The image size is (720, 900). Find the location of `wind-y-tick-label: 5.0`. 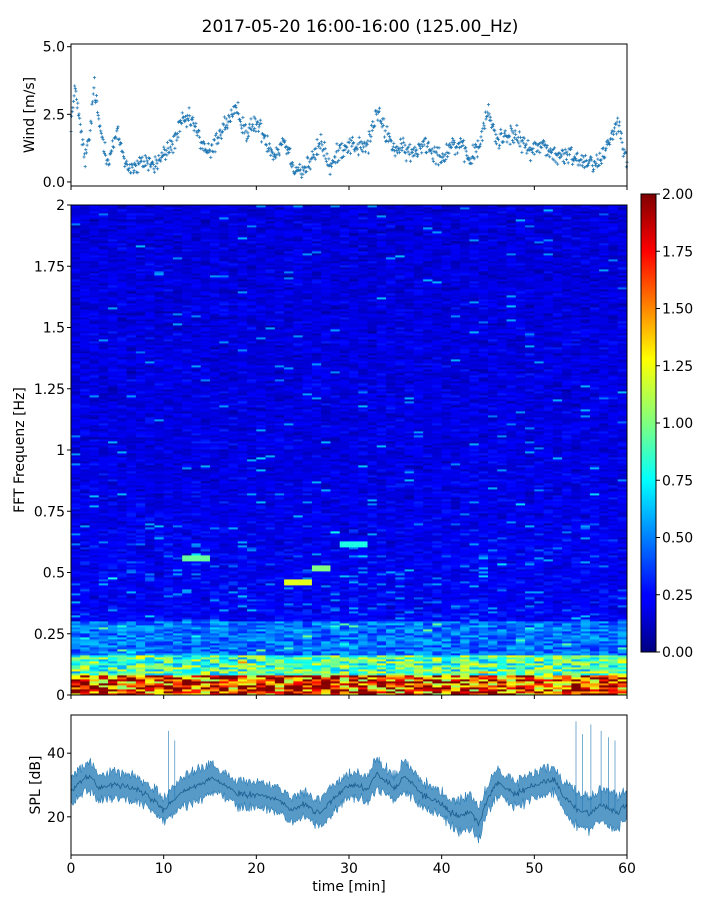

wind-y-tick-label: 5.0 is located at coordinates (54, 48).